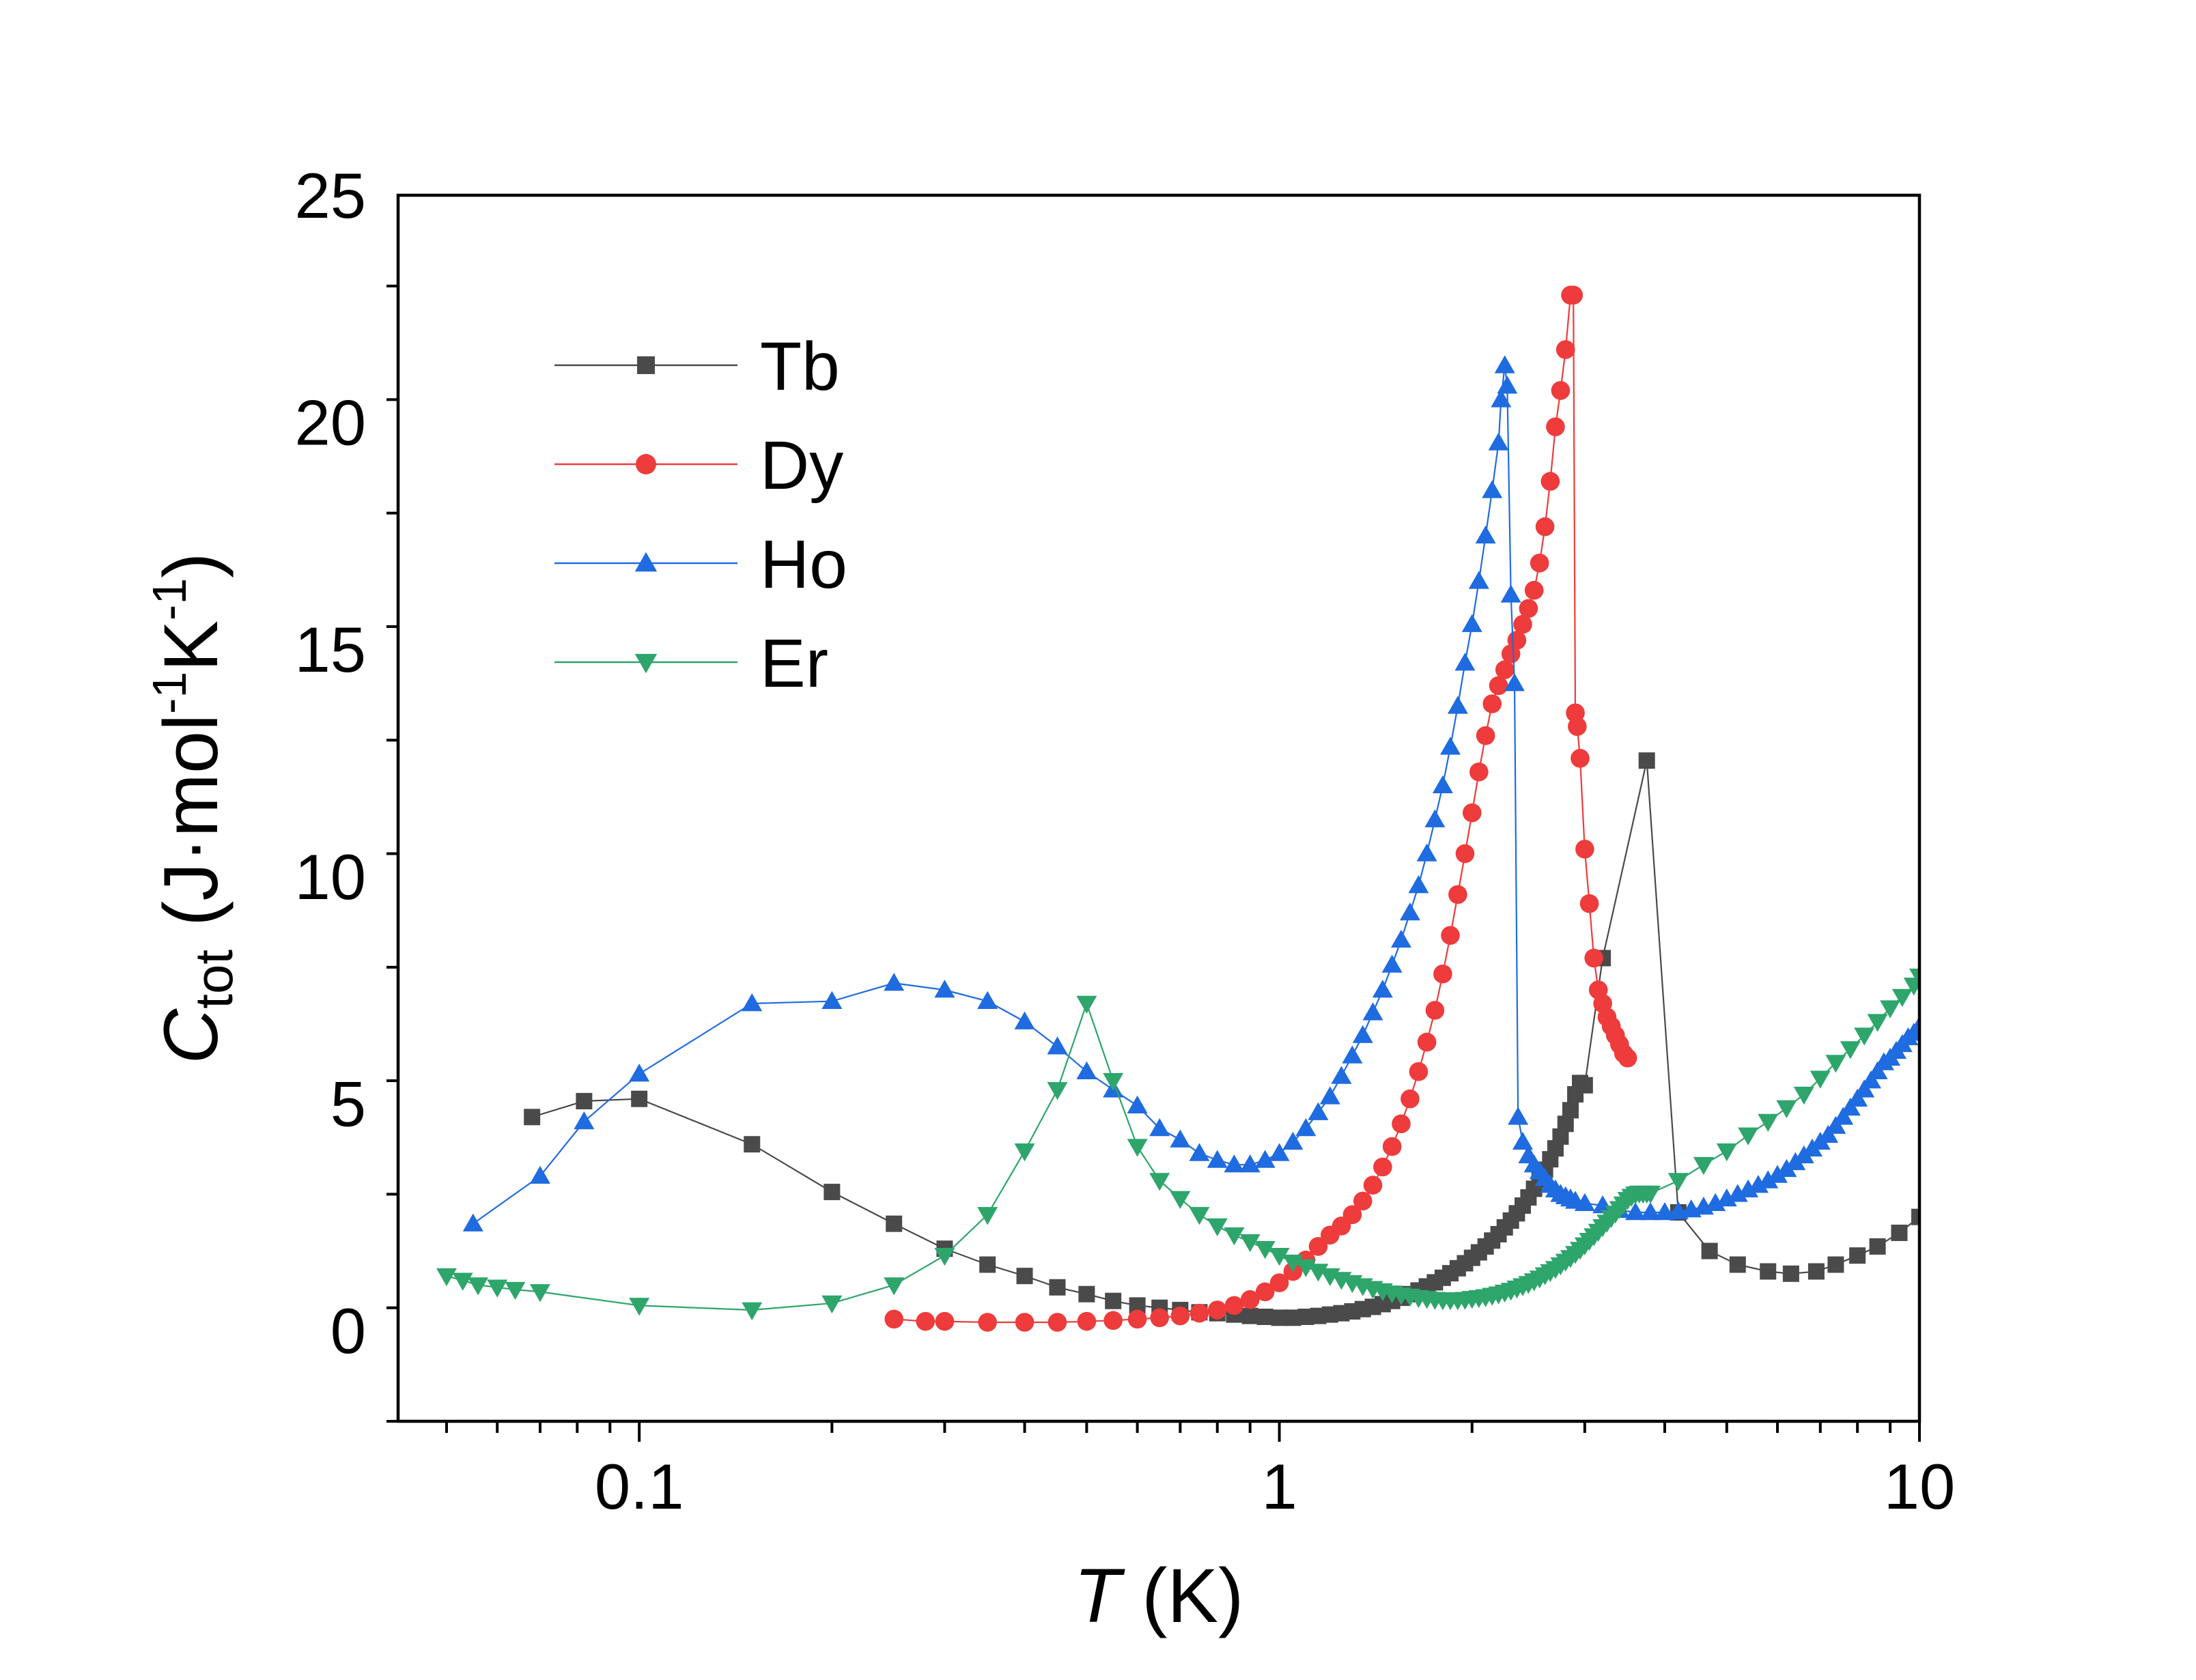  What do you see at coordinates (700, 515) in the screenshot?
I see `legend: Tb Dy Ho Er` at bounding box center [700, 515].